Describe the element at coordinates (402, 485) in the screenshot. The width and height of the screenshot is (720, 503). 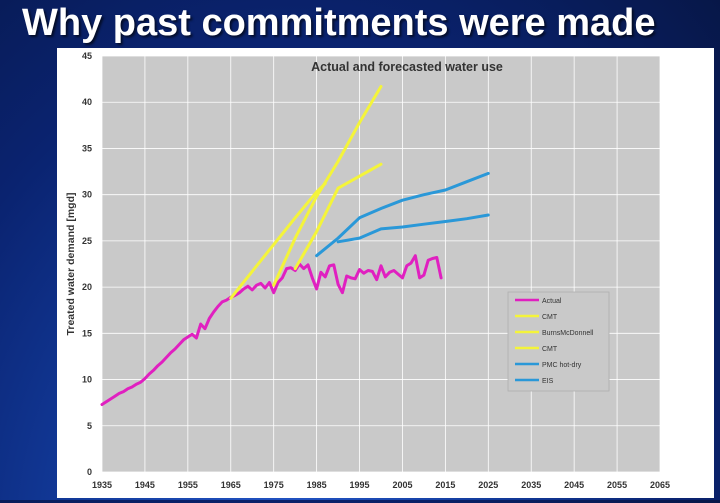
I see `x-tick-label: 2005` at that location.